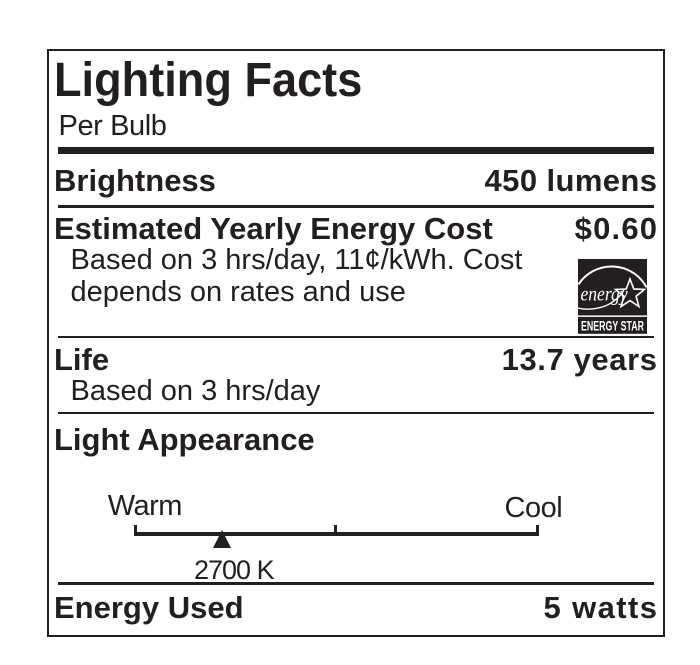 This screenshot has width=700, height=665. I want to click on svg-text: energy, so click(604, 295).